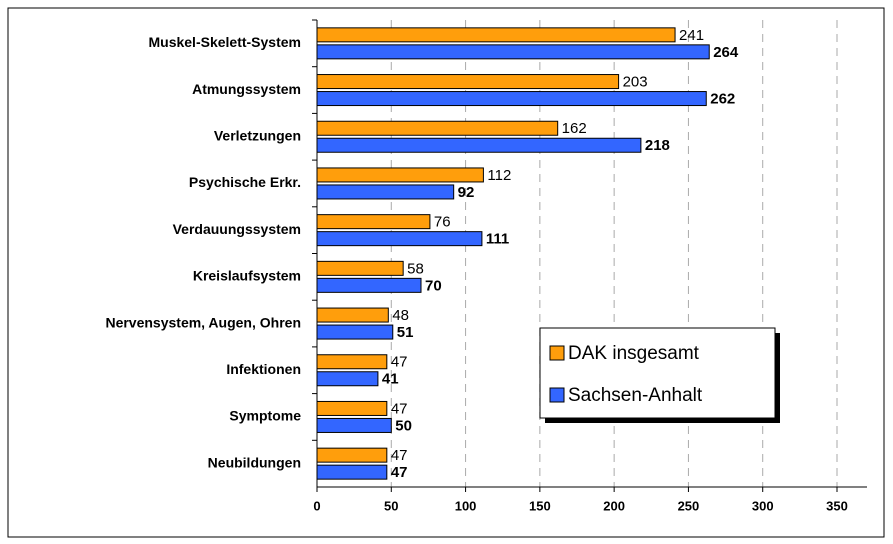 The height and width of the screenshot is (544, 893). Describe the element at coordinates (224, 42) in the screenshot. I see `y-tick-label: Muskel-Skelett-System` at that location.